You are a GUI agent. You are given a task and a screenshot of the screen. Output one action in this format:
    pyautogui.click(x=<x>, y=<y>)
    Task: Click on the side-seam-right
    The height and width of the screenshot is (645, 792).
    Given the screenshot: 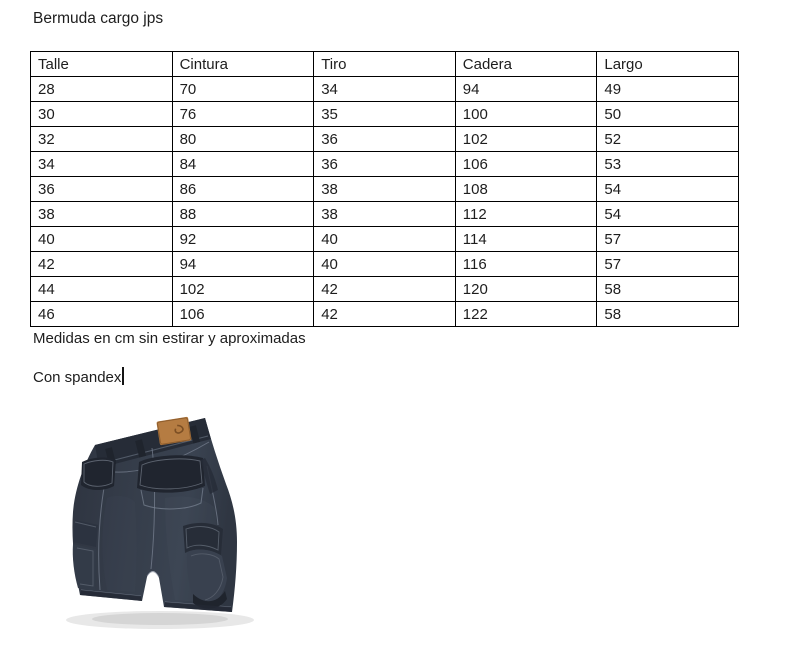 What is the action you would take?
    pyautogui.click(x=209, y=476)
    